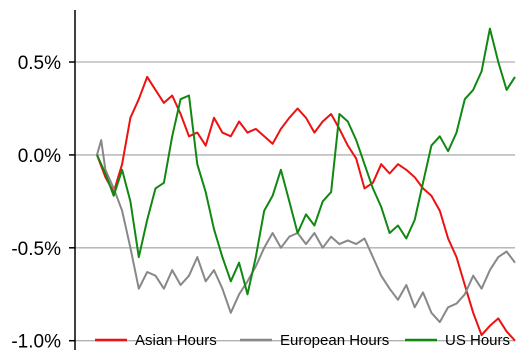  What do you see at coordinates (36, 249) in the screenshot?
I see `y-tick-label: -0.5%` at bounding box center [36, 249].